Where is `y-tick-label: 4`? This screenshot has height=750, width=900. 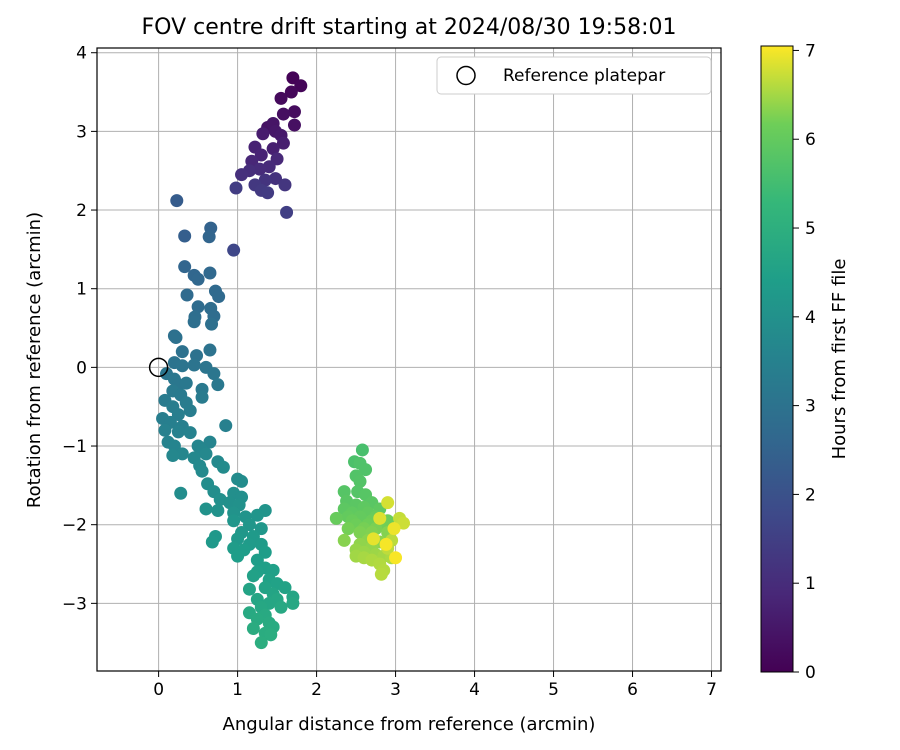 y-tick-label: 4 is located at coordinates (81, 54).